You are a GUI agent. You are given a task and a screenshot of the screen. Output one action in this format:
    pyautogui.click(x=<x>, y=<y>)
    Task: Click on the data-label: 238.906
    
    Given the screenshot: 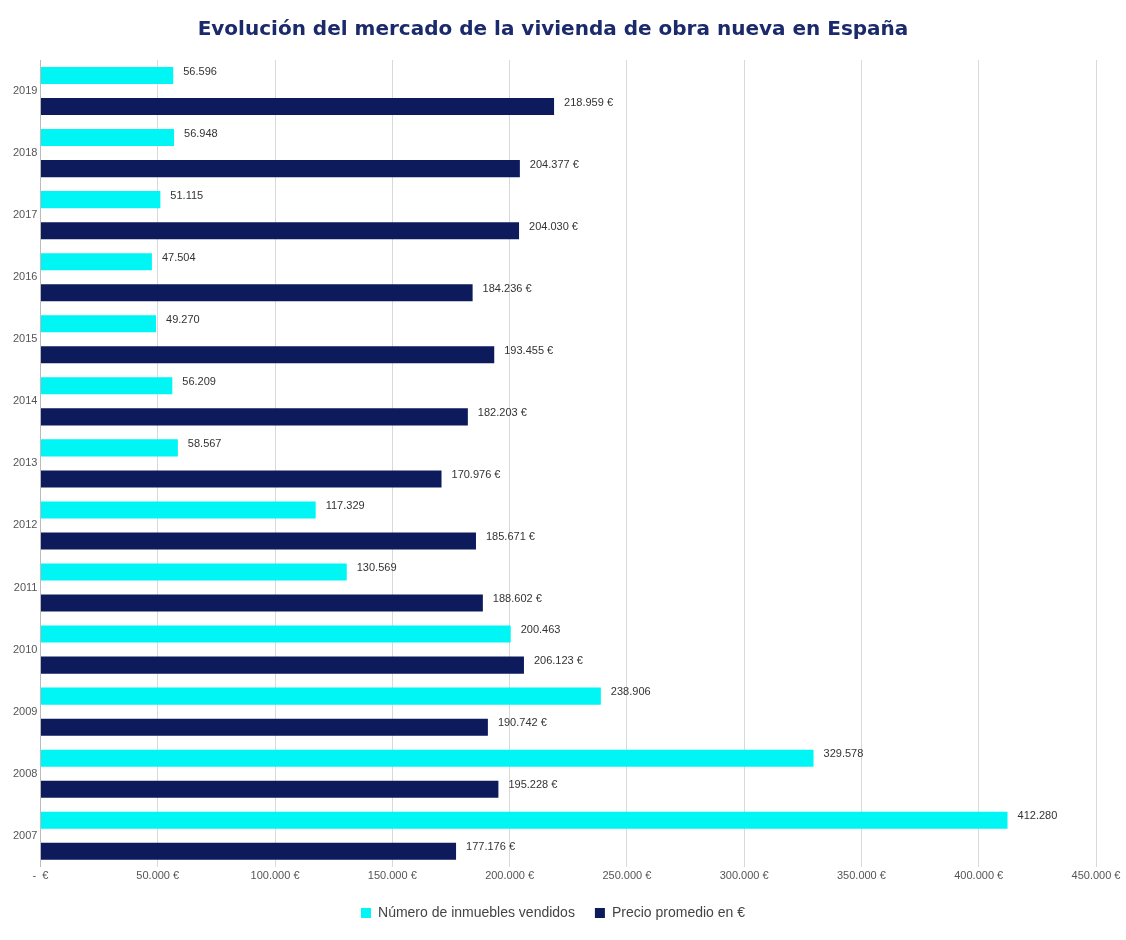 What is the action you would take?
    pyautogui.click(x=630, y=691)
    